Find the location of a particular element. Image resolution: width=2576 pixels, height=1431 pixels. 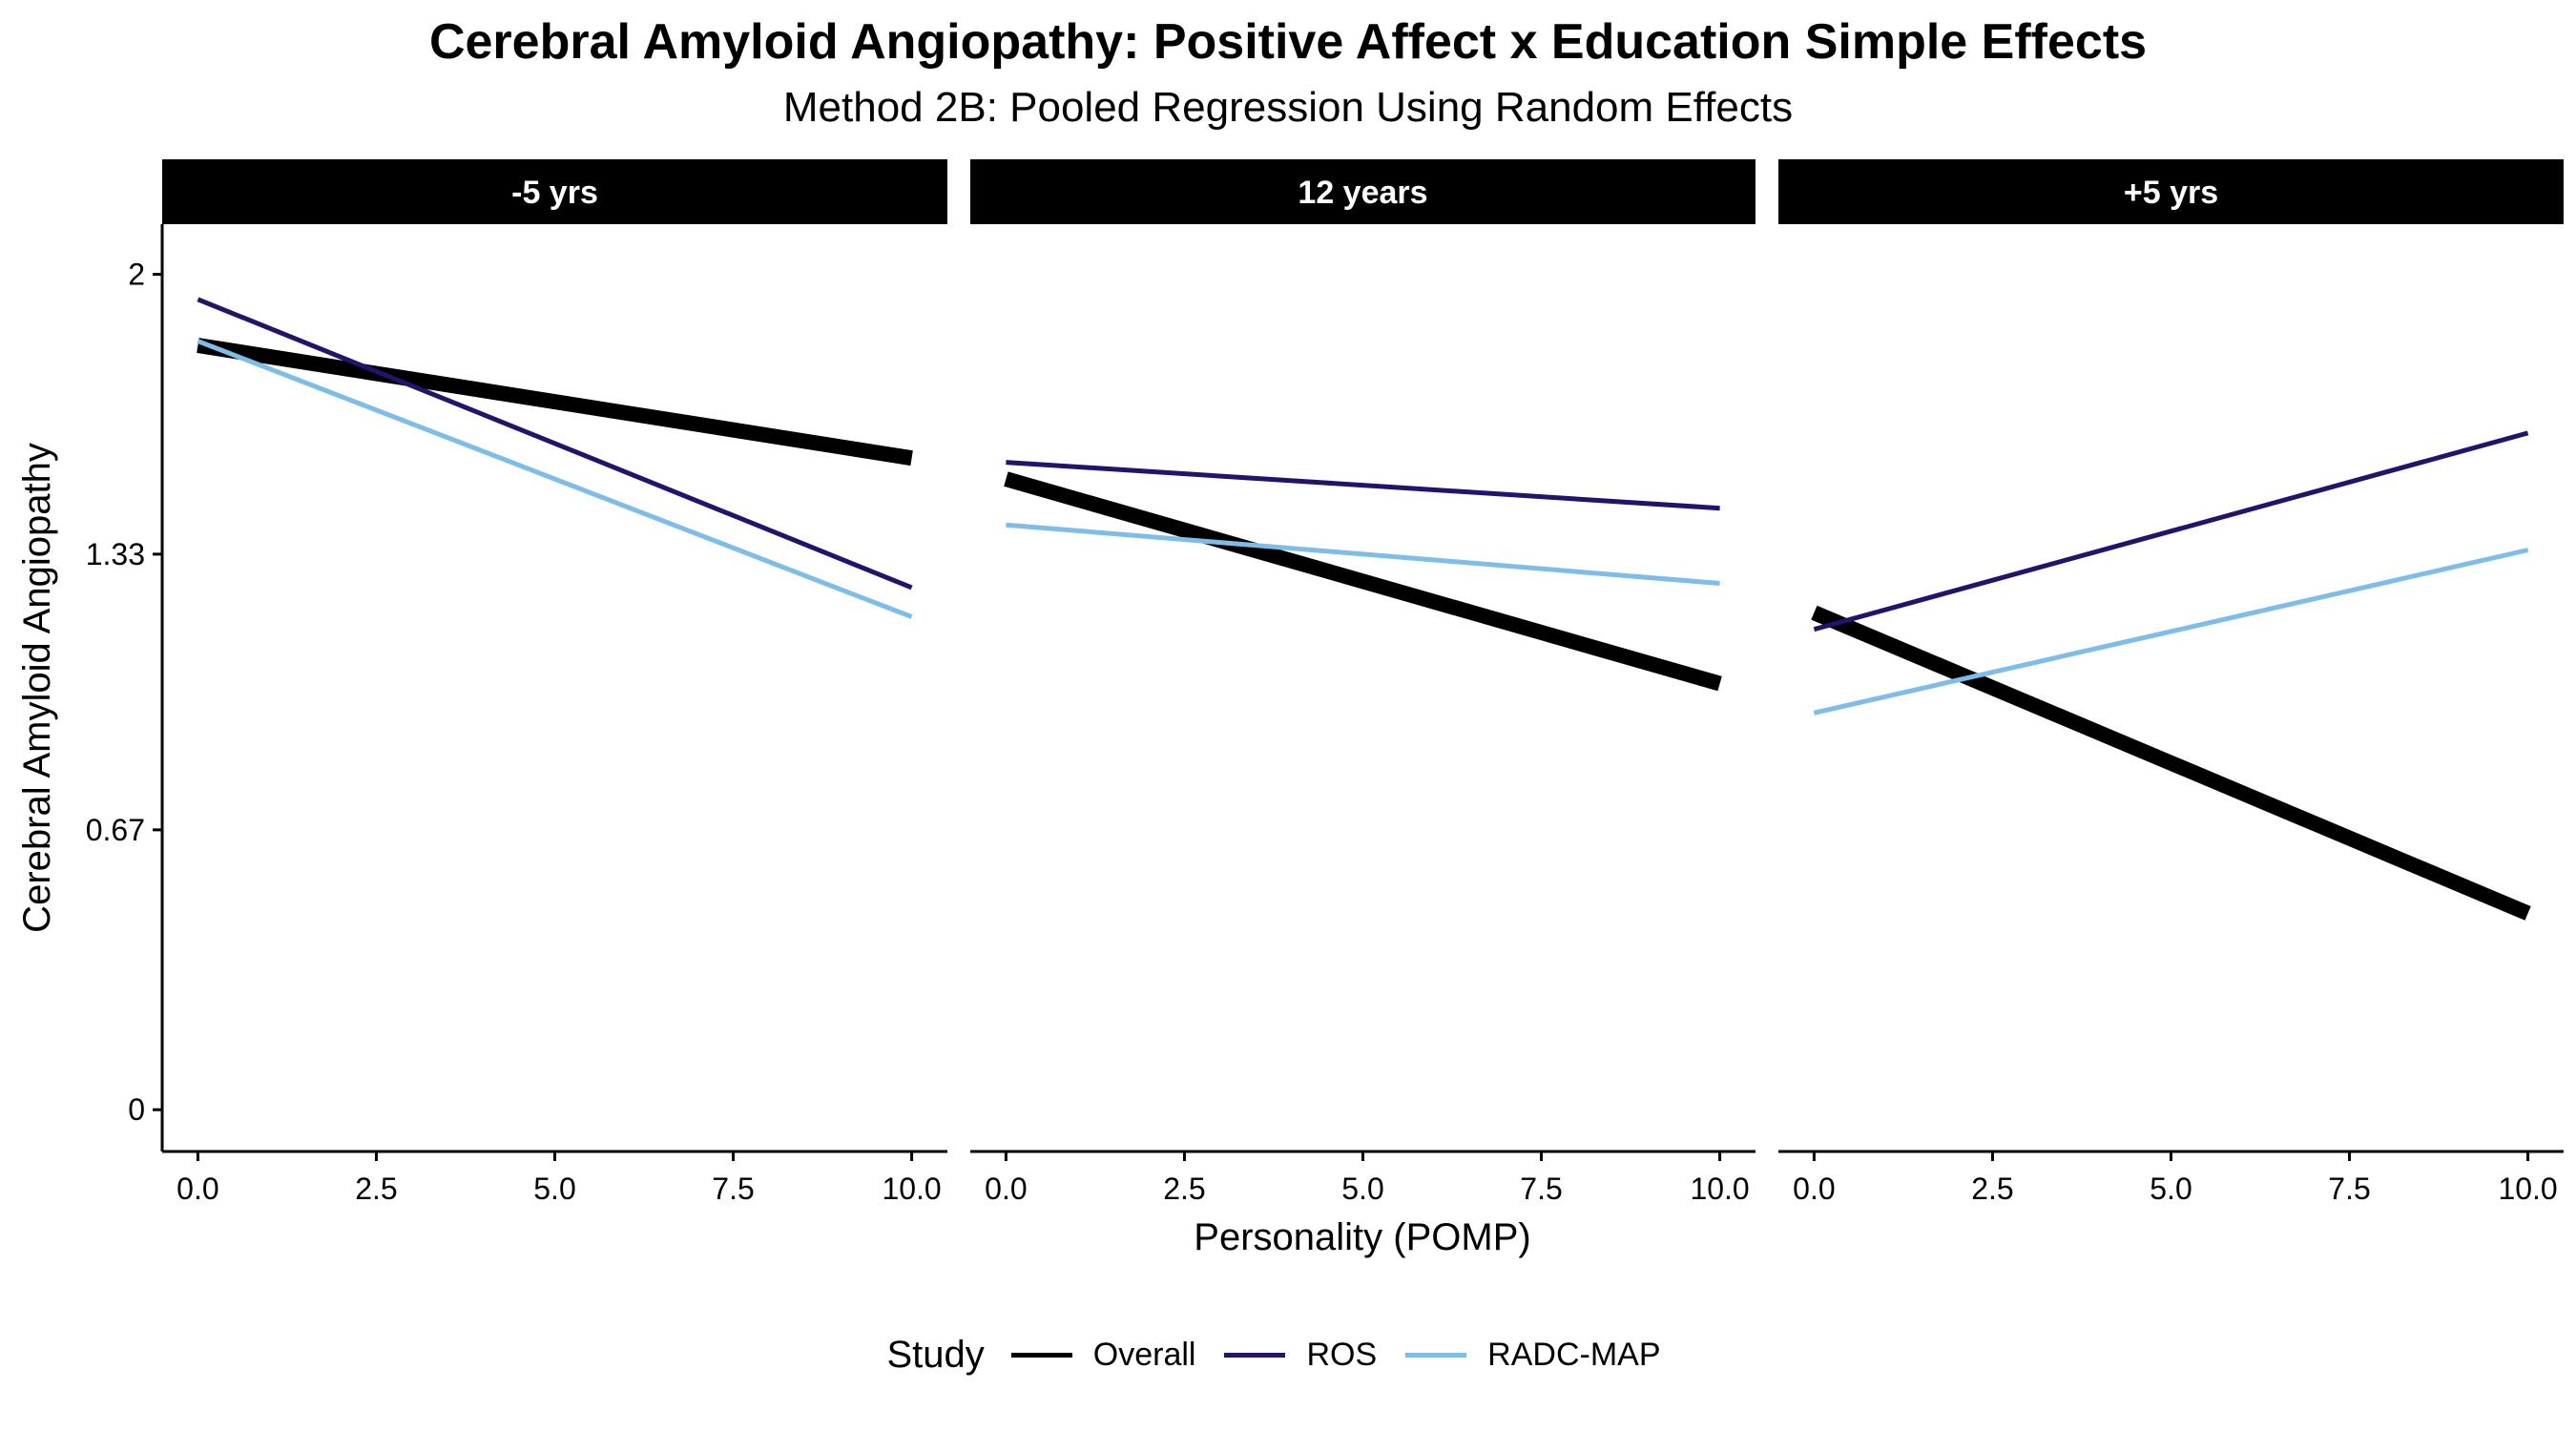

x-tick-label-12-years-4: 10.0 is located at coordinates (1719, 1189).